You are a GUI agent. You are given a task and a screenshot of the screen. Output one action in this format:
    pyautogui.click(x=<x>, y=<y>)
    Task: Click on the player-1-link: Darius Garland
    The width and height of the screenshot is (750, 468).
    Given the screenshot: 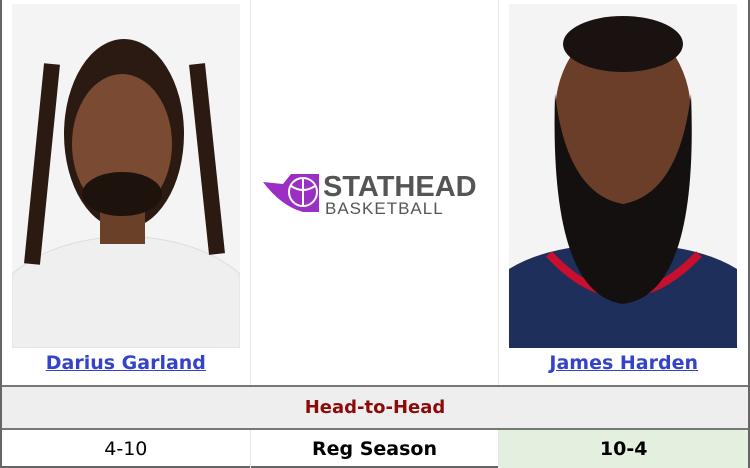 What is the action you would take?
    pyautogui.click(x=125, y=363)
    